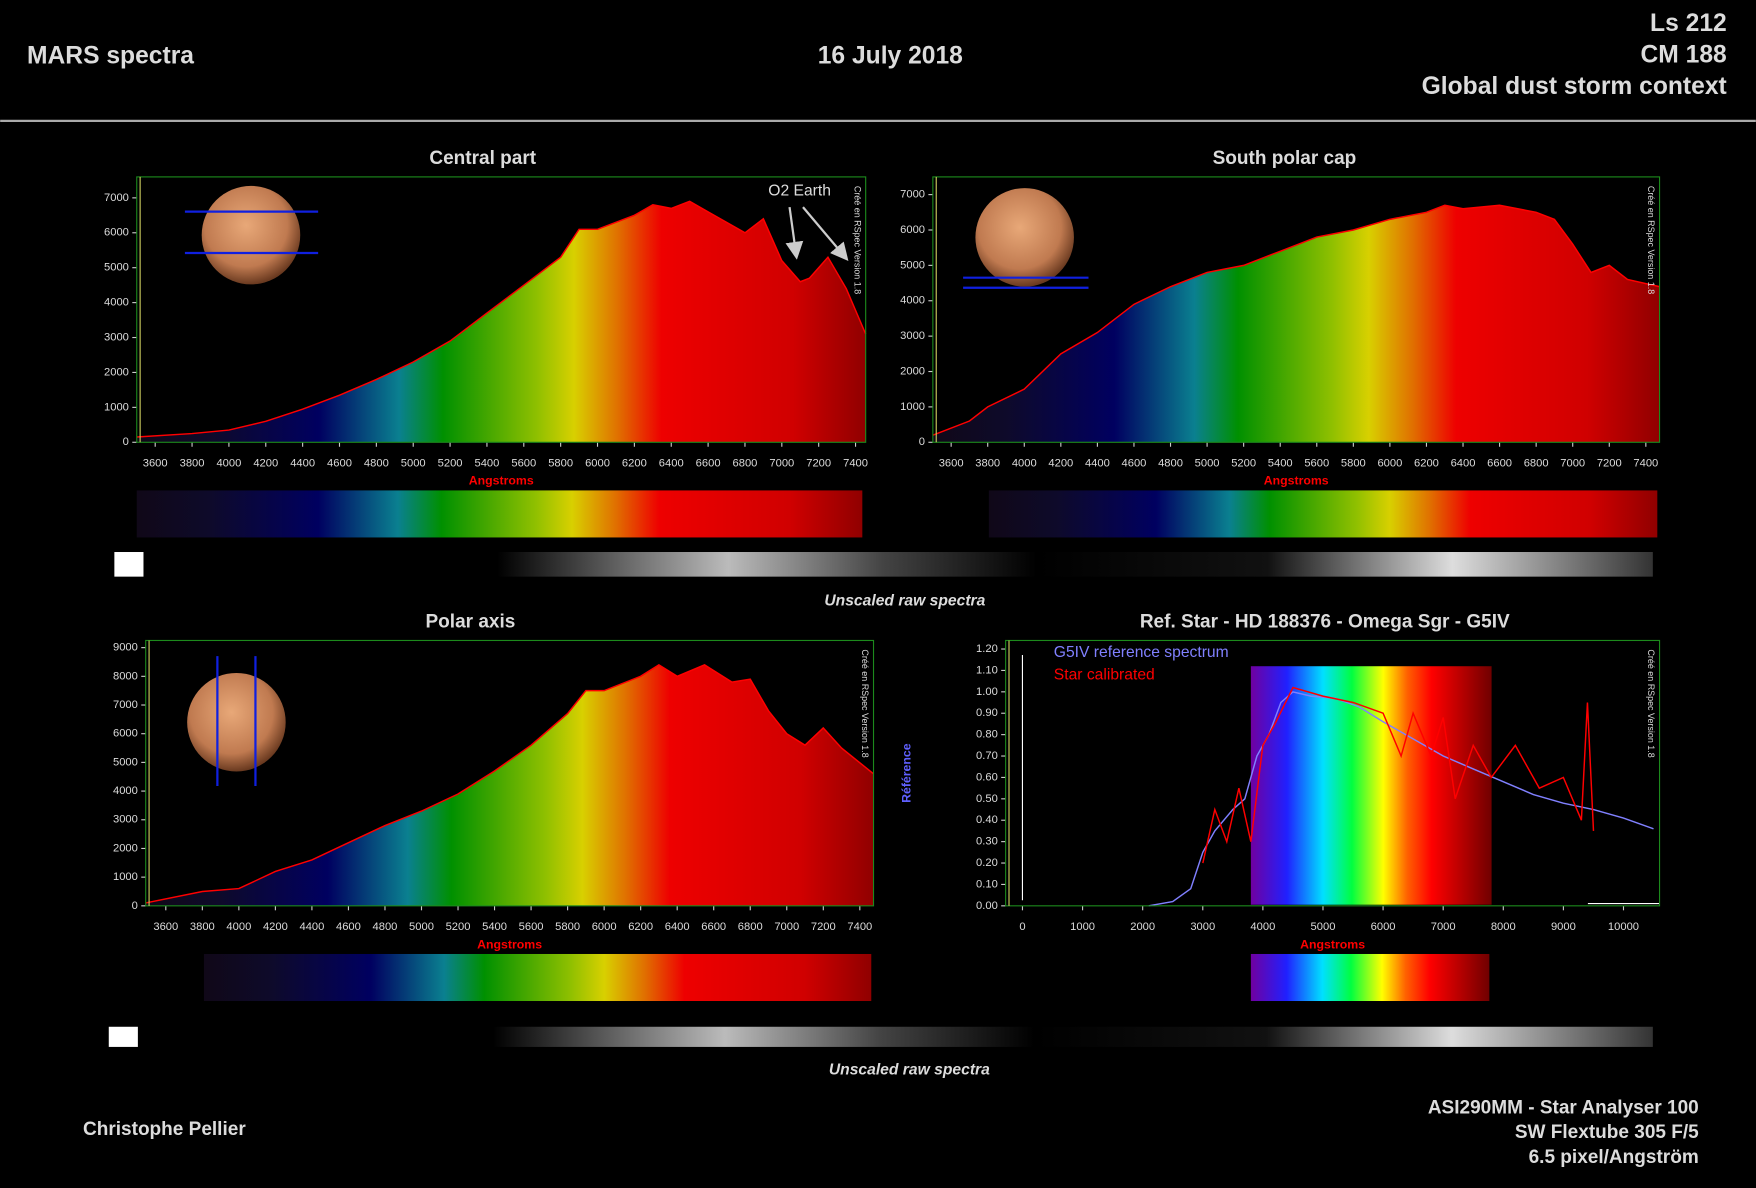 The width and height of the screenshot is (1756, 1188). What do you see at coordinates (1285, 158) in the screenshot?
I see `chart-title: South polar cap` at bounding box center [1285, 158].